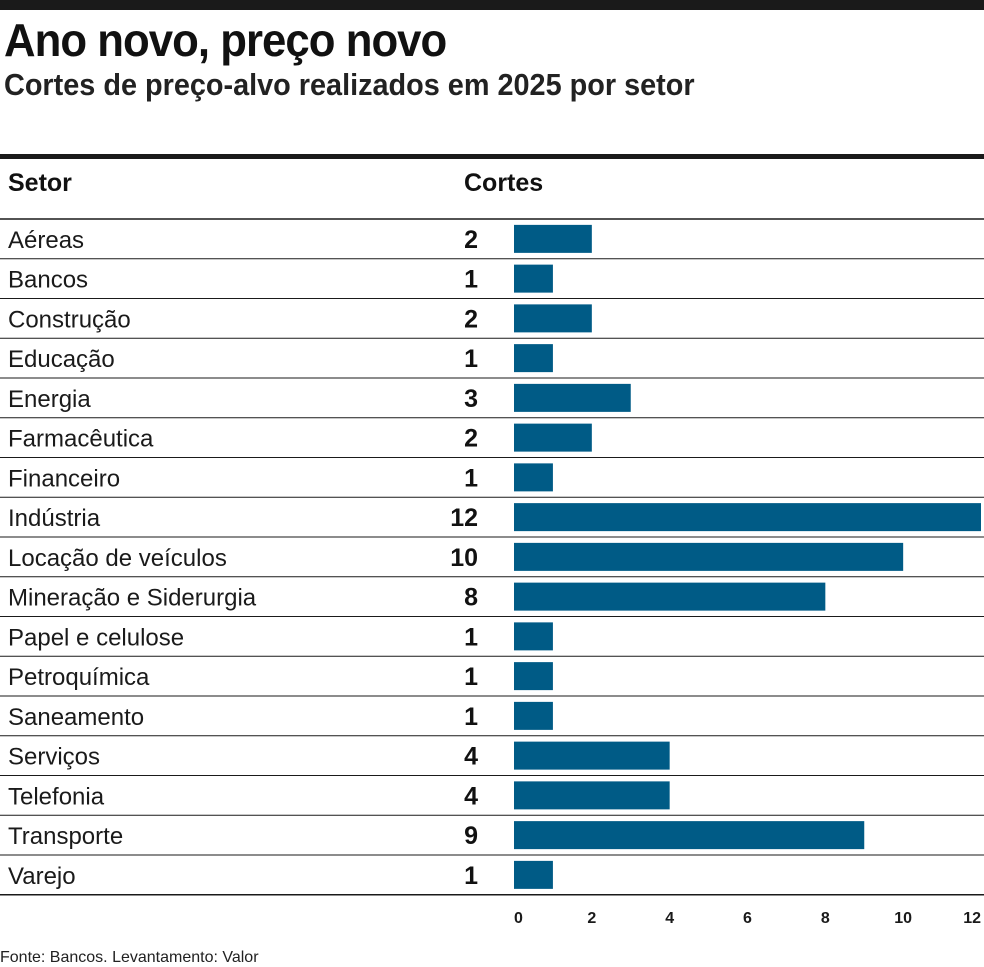 Image resolution: width=984 pixels, height=967 pixels. Describe the element at coordinates (471, 399) in the screenshot. I see `value-label: 3` at that location.